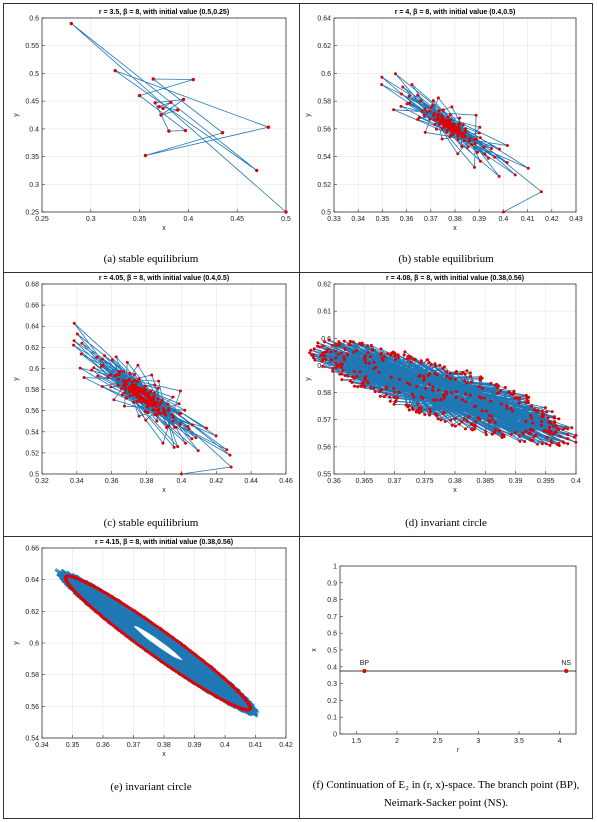 The height and width of the screenshot is (822, 597). I want to click on y-tick-label: 0.5, so click(34, 475).